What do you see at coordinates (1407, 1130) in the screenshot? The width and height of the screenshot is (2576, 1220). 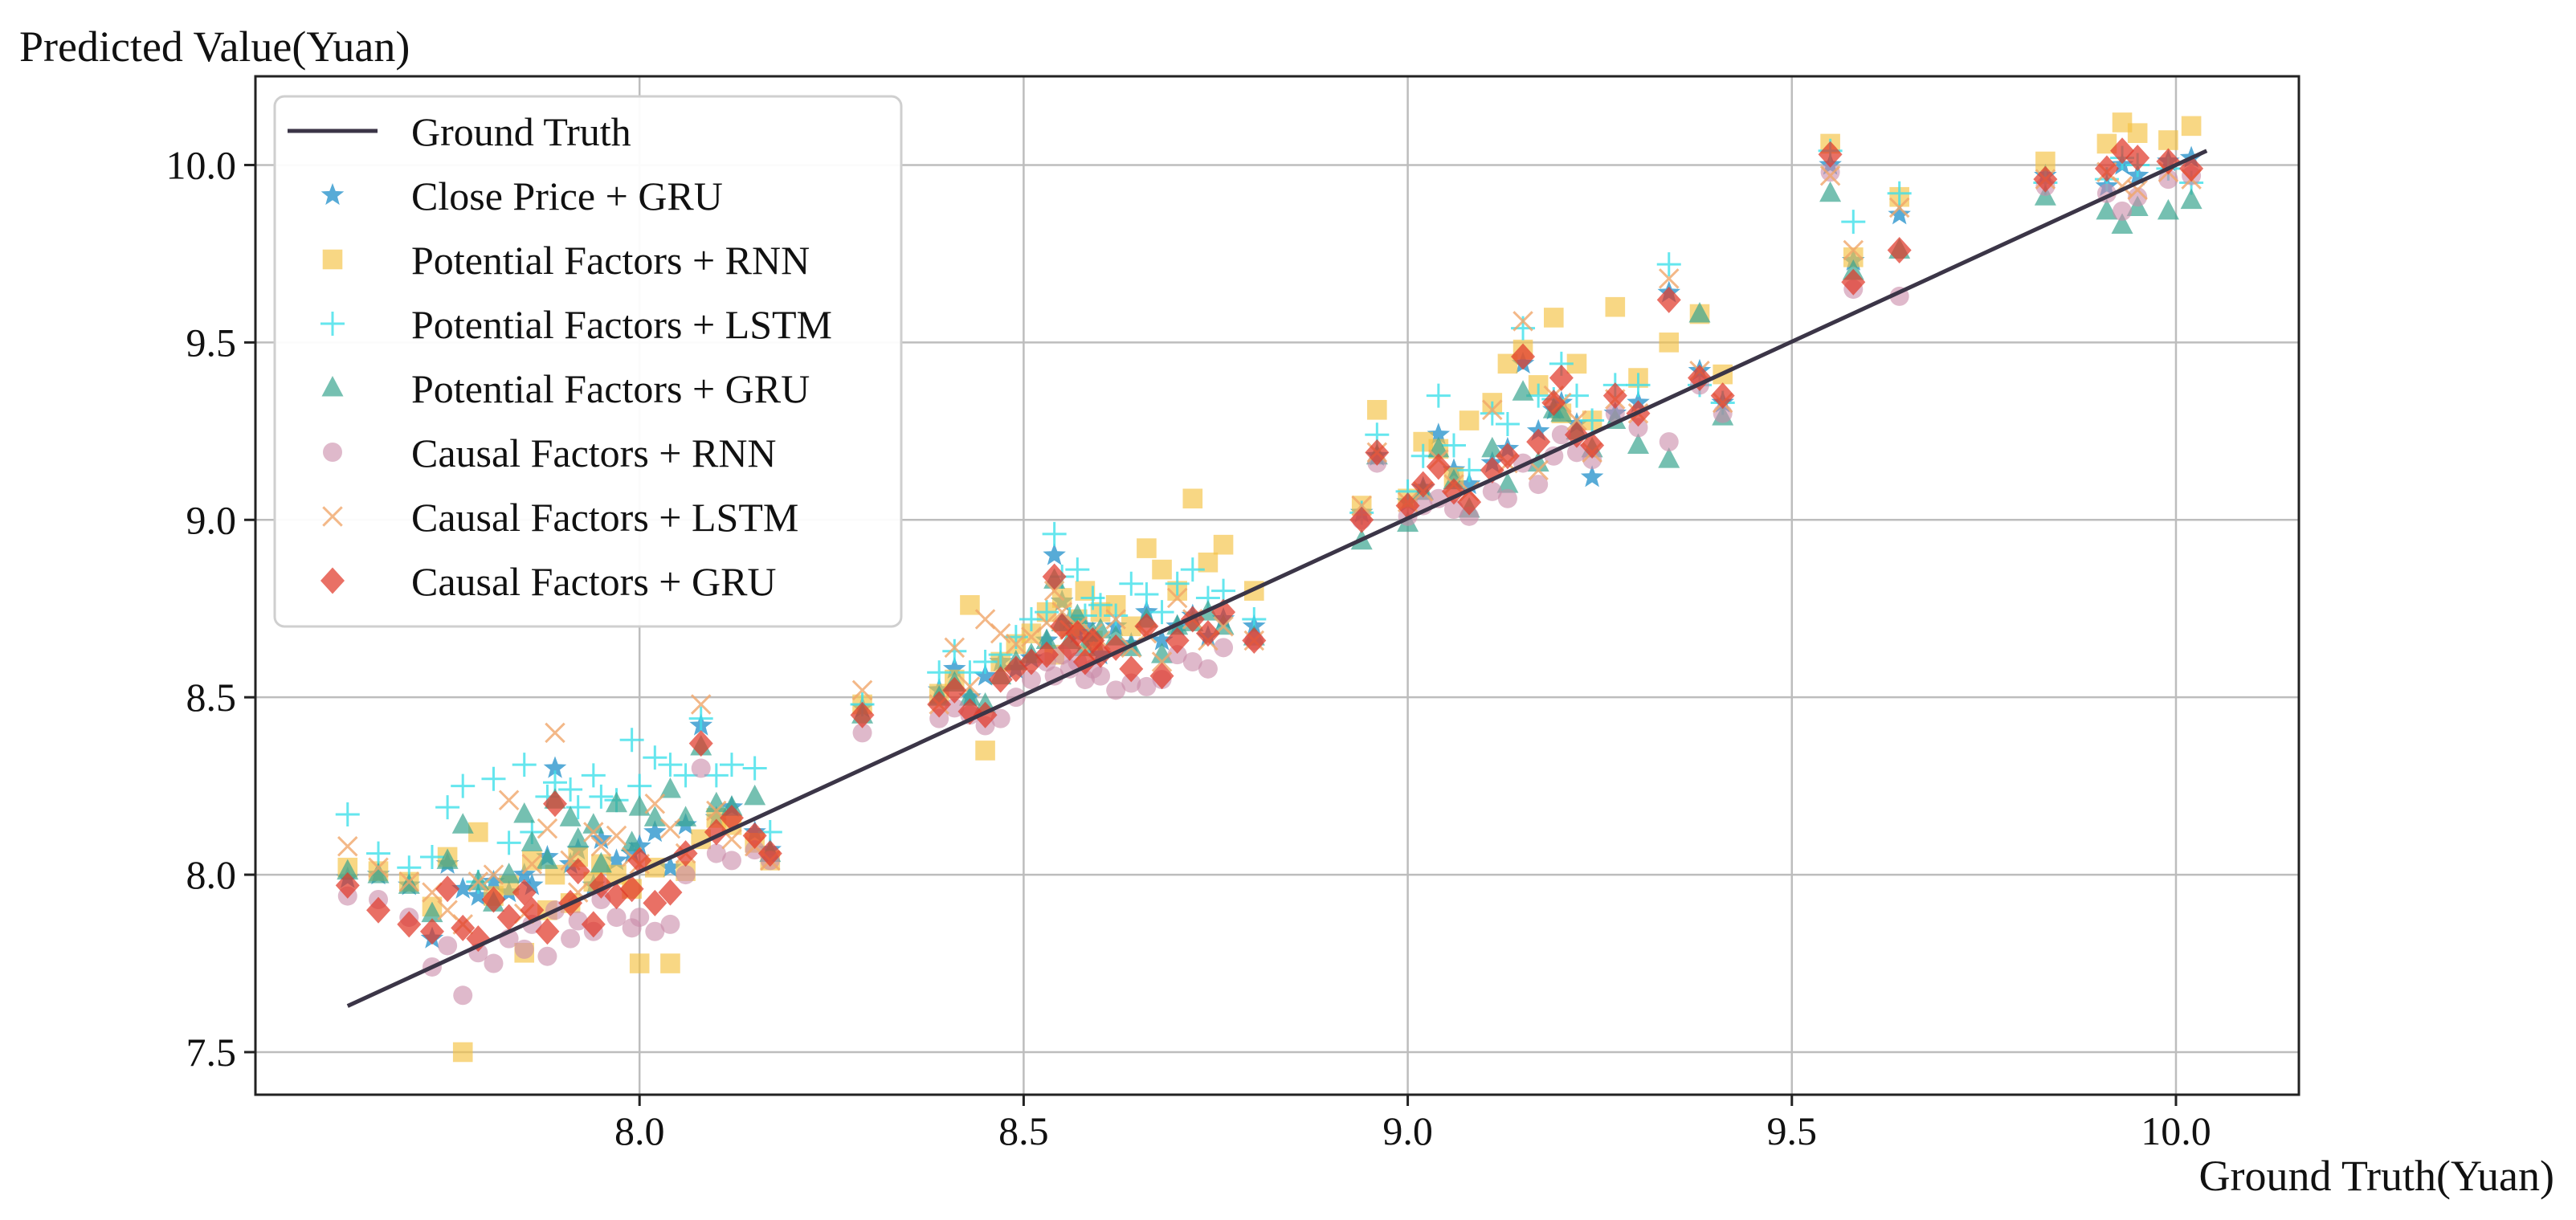 I see `x-tick-label: 9.0` at bounding box center [1407, 1130].